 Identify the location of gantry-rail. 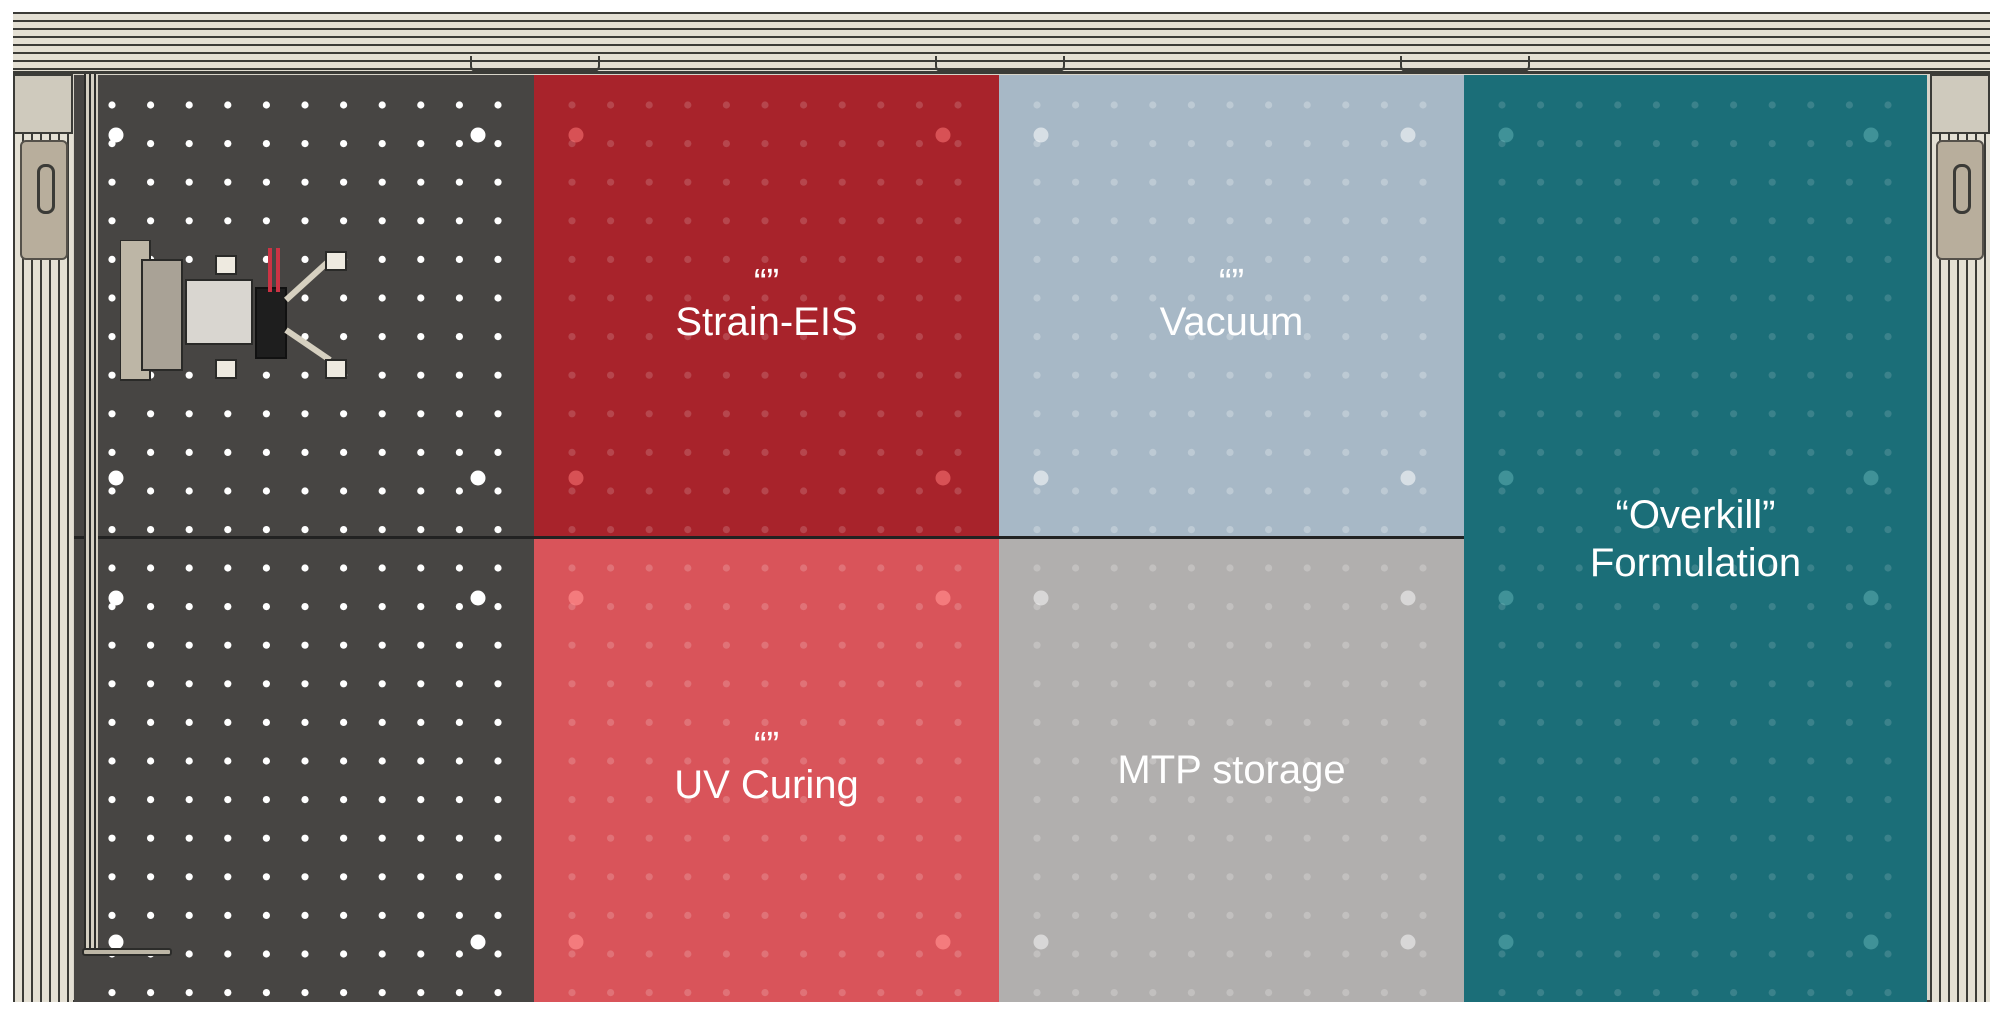
(91, 514).